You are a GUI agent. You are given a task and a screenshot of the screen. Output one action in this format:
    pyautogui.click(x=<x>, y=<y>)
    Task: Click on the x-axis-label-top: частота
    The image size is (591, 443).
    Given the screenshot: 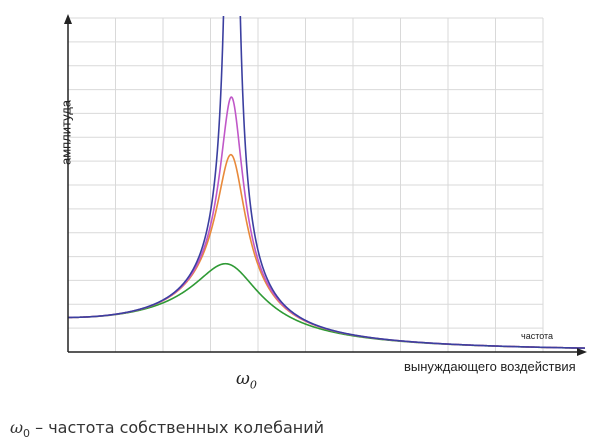 What is the action you would take?
    pyautogui.click(x=537, y=336)
    